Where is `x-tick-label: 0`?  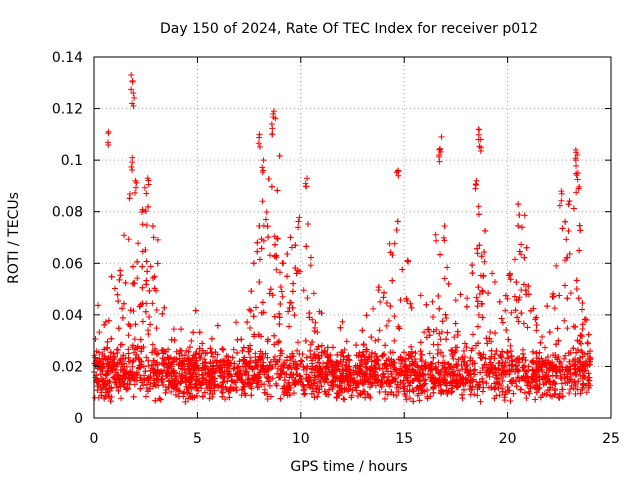
x-tick-label: 0 is located at coordinates (94, 439).